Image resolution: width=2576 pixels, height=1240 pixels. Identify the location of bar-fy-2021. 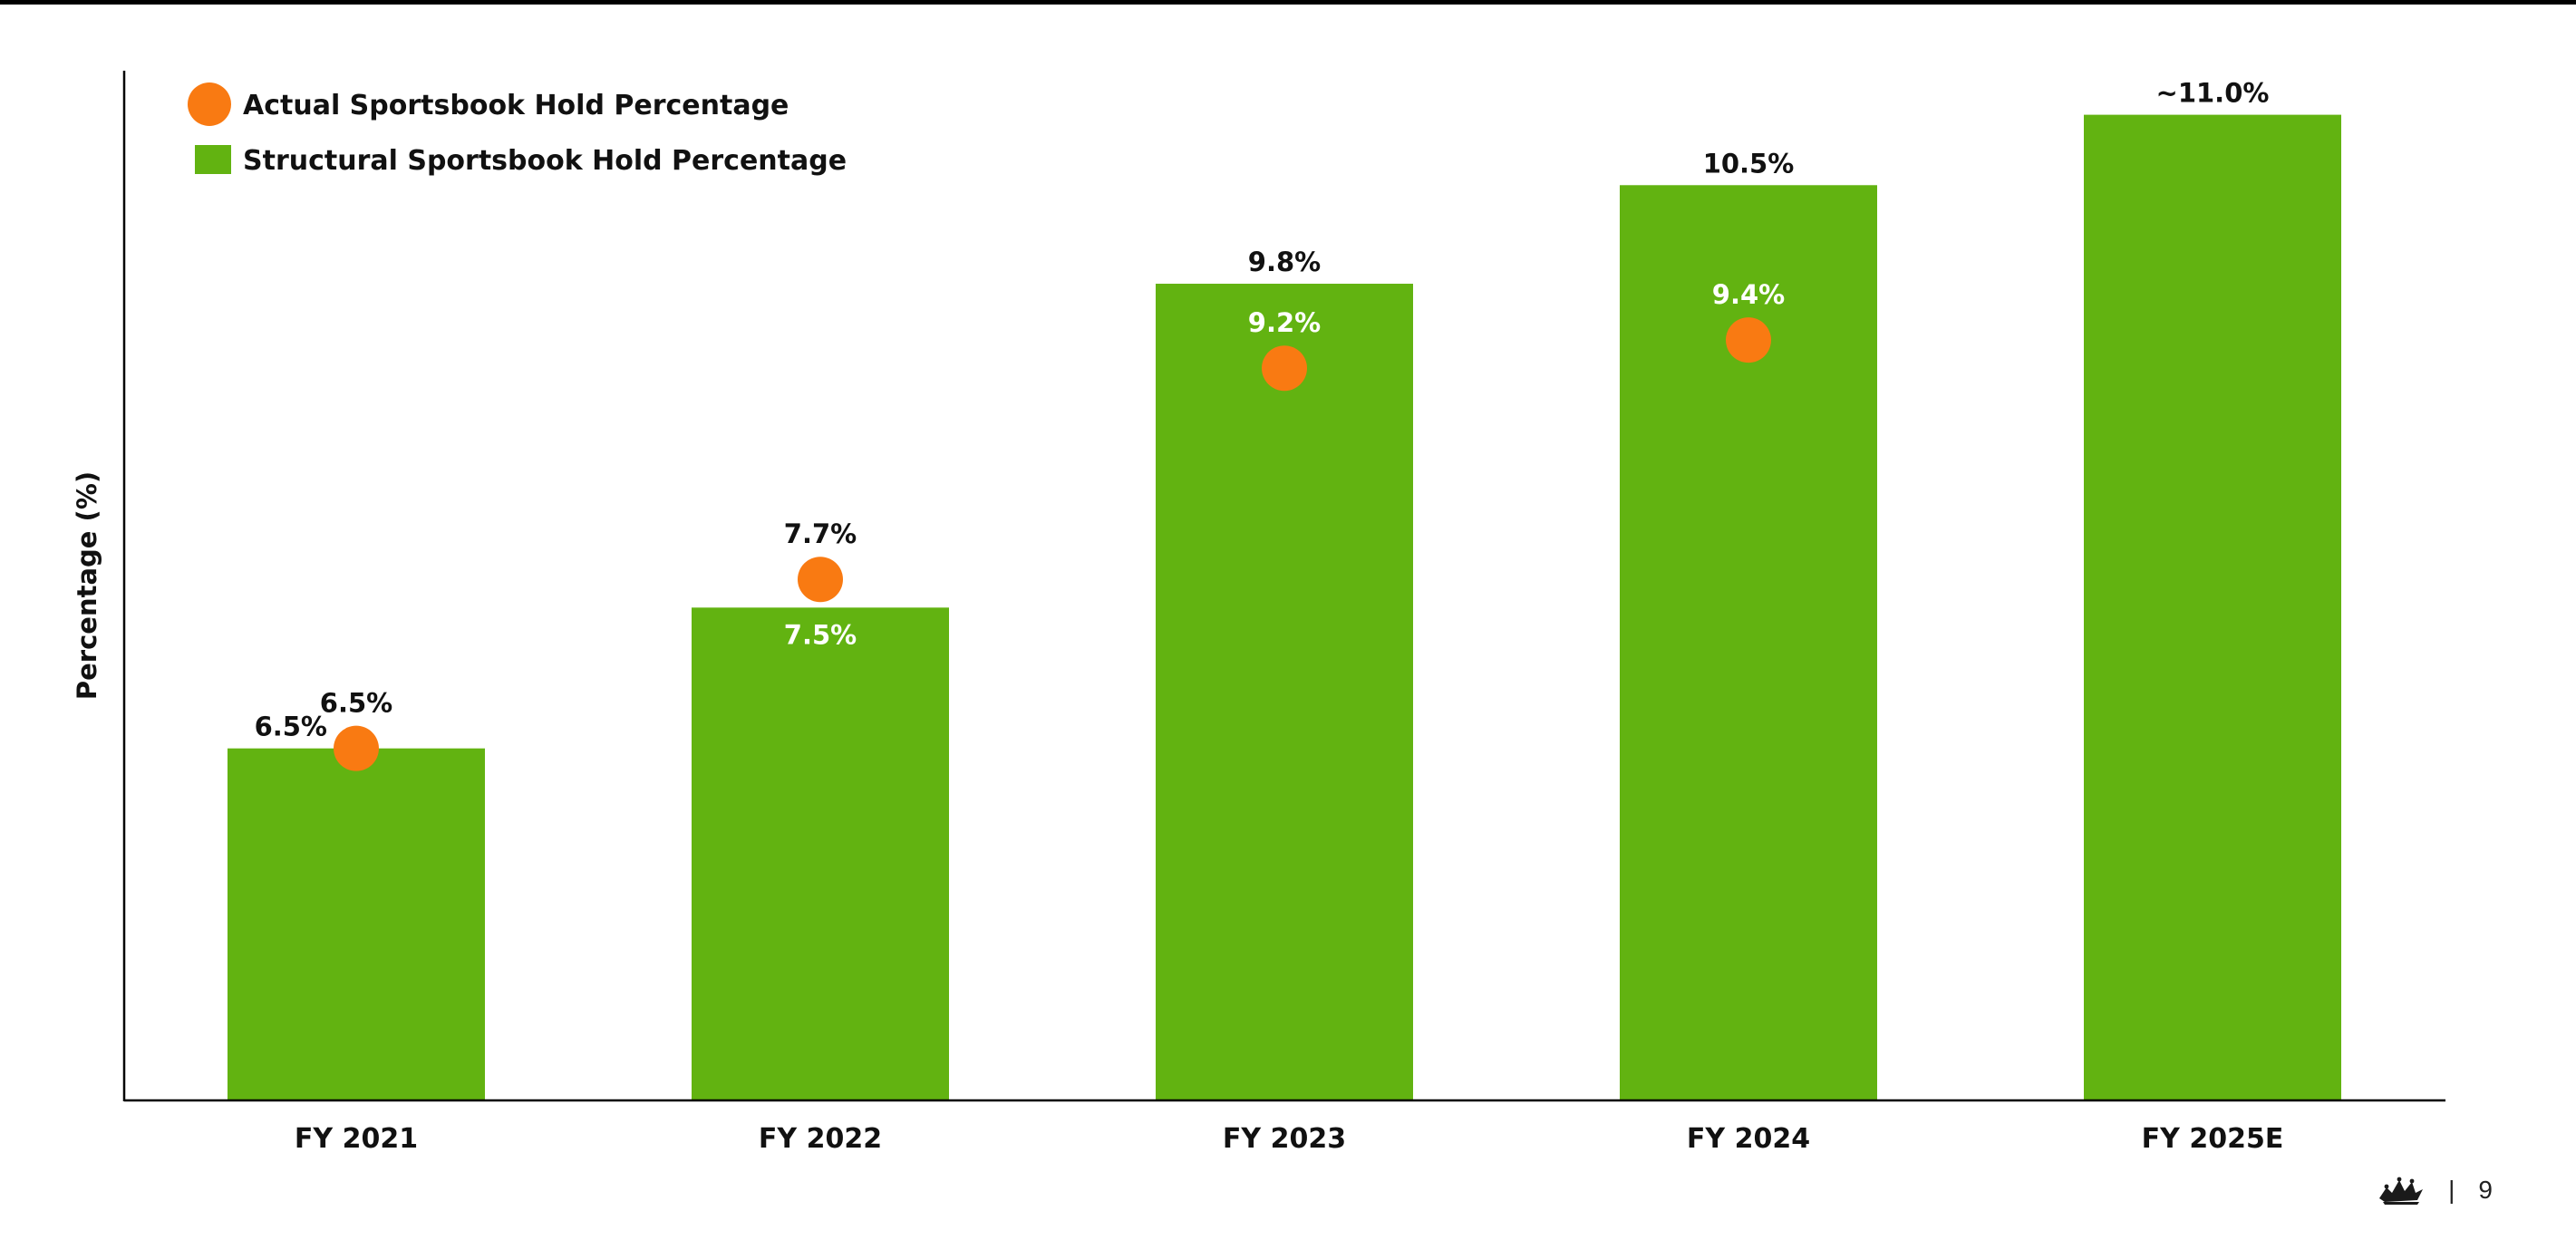
(356, 924).